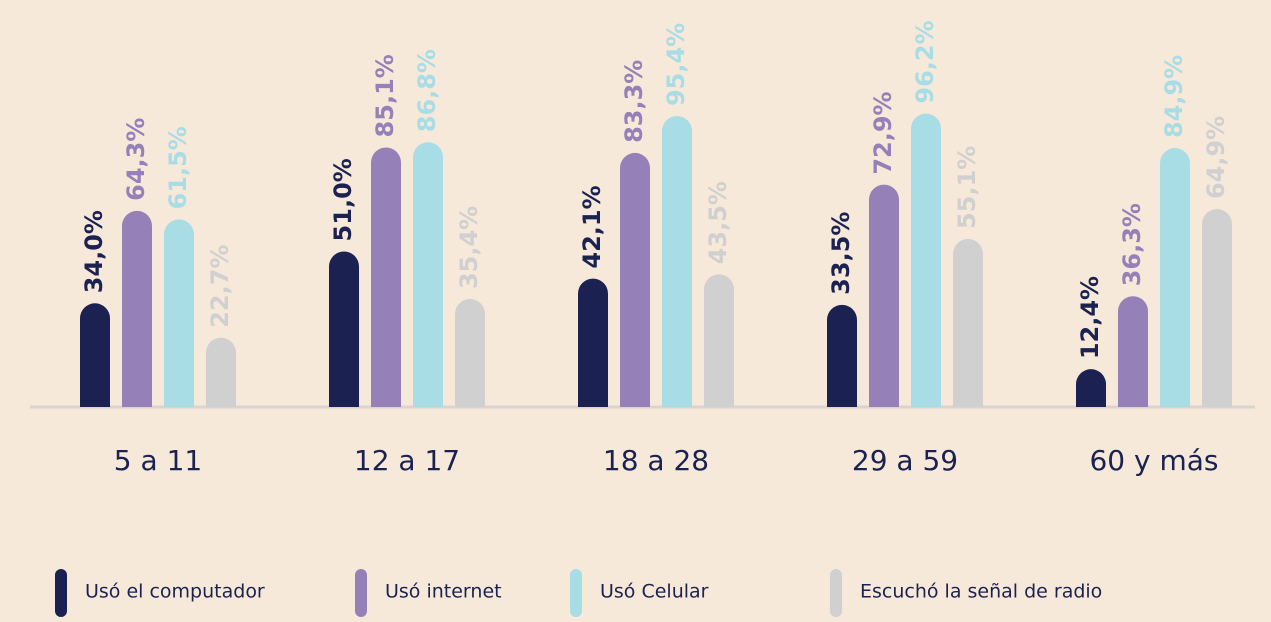  I want to click on value-label: 12,4%, so click(1090, 317).